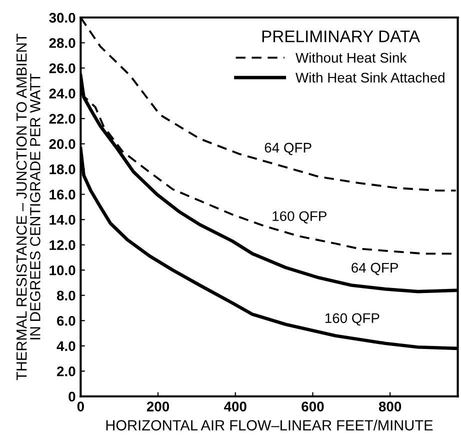 Image resolution: width=461 pixels, height=438 pixels. What do you see at coordinates (235, 407) in the screenshot?
I see `x-tick-label: 400` at bounding box center [235, 407].